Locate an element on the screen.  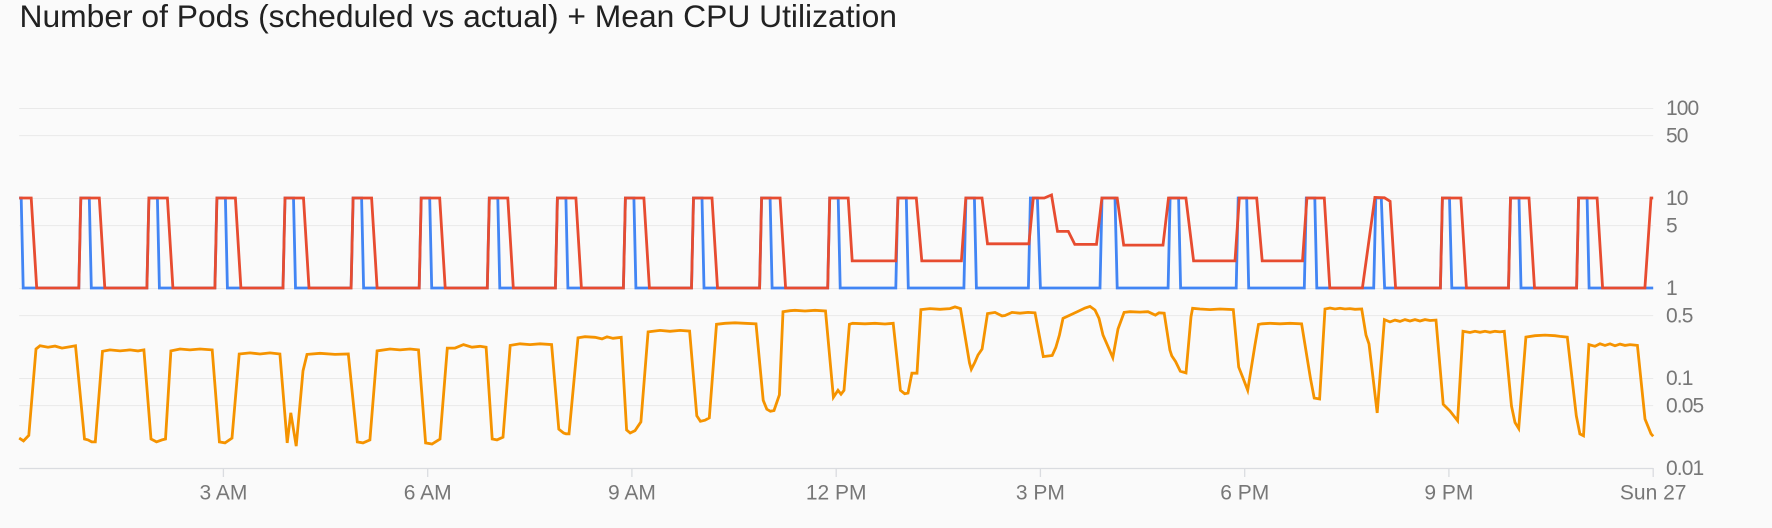
svg-text: 3 AM is located at coordinates (223, 493).